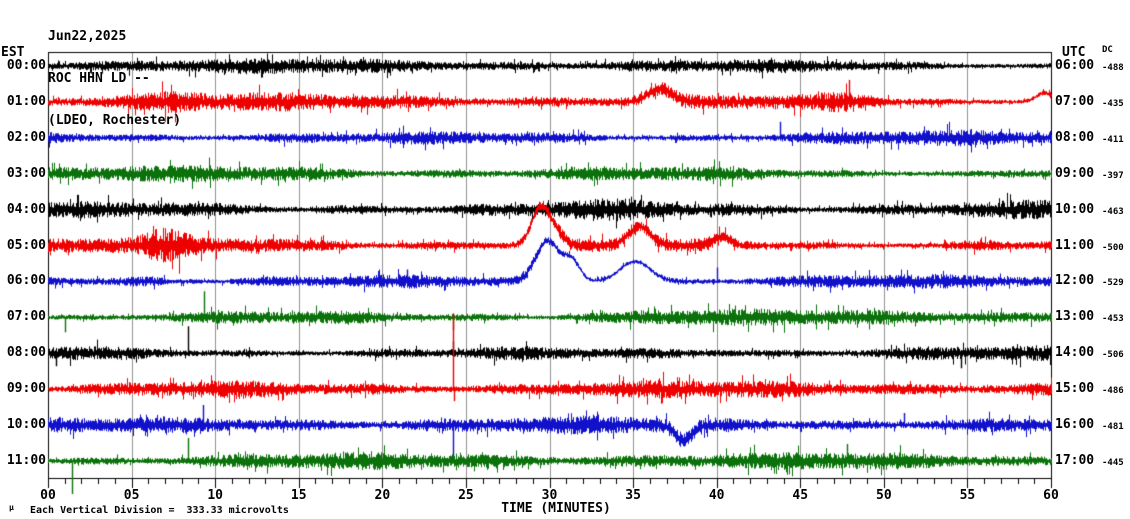 The height and width of the screenshot is (519, 1130). What do you see at coordinates (1113, 103) in the screenshot?
I see `dc-value-row-1: -435` at bounding box center [1113, 103].